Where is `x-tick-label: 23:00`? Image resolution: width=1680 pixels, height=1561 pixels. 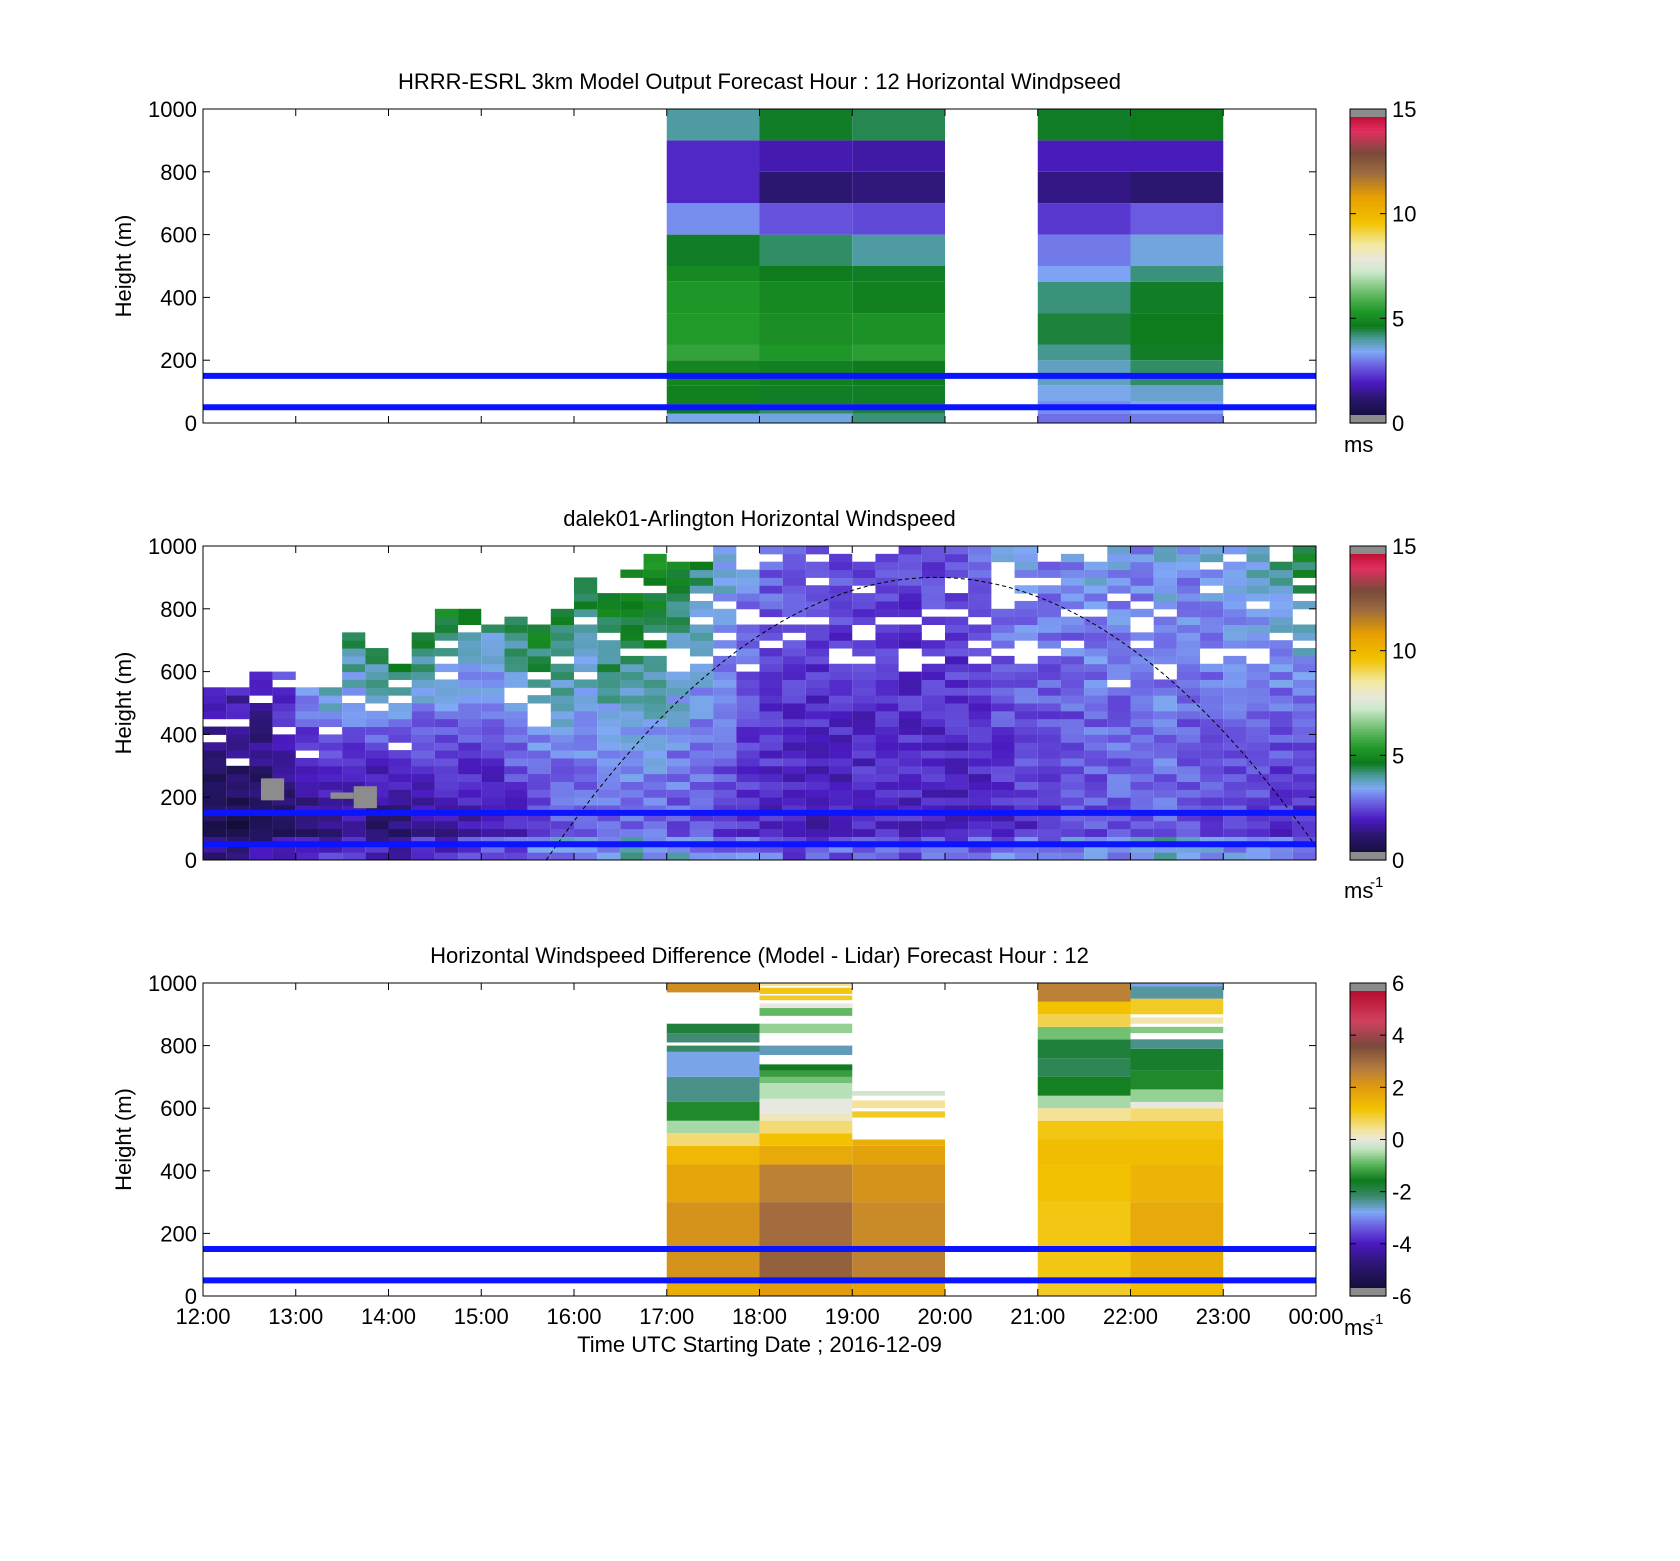 x-tick-label: 23:00 is located at coordinates (1223, 1316).